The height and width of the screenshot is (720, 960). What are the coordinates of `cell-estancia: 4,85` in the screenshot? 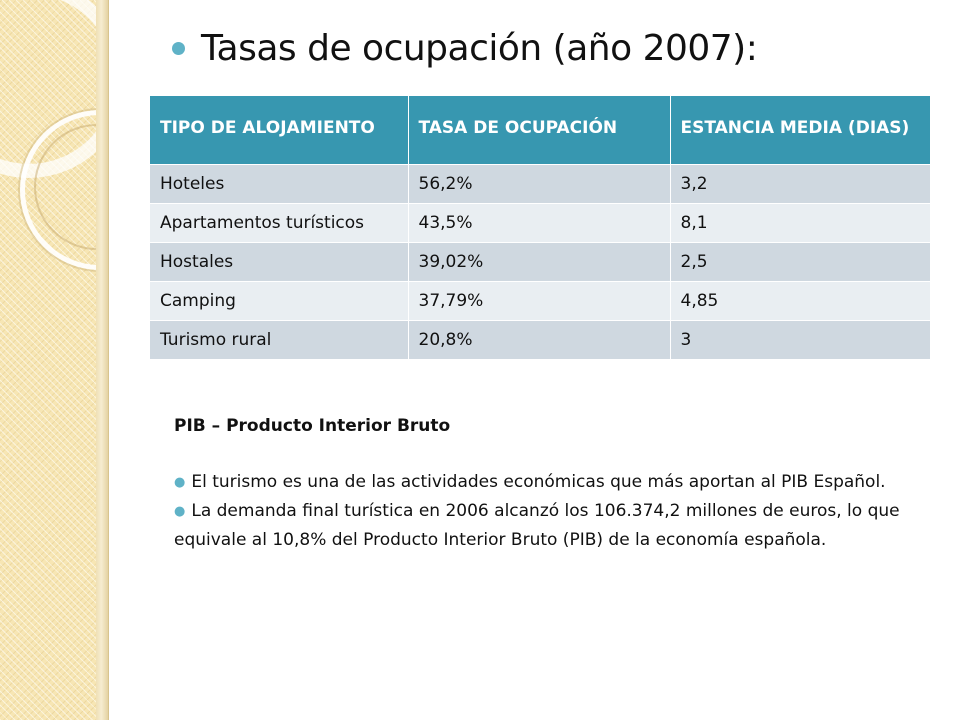 It's located at (800, 301).